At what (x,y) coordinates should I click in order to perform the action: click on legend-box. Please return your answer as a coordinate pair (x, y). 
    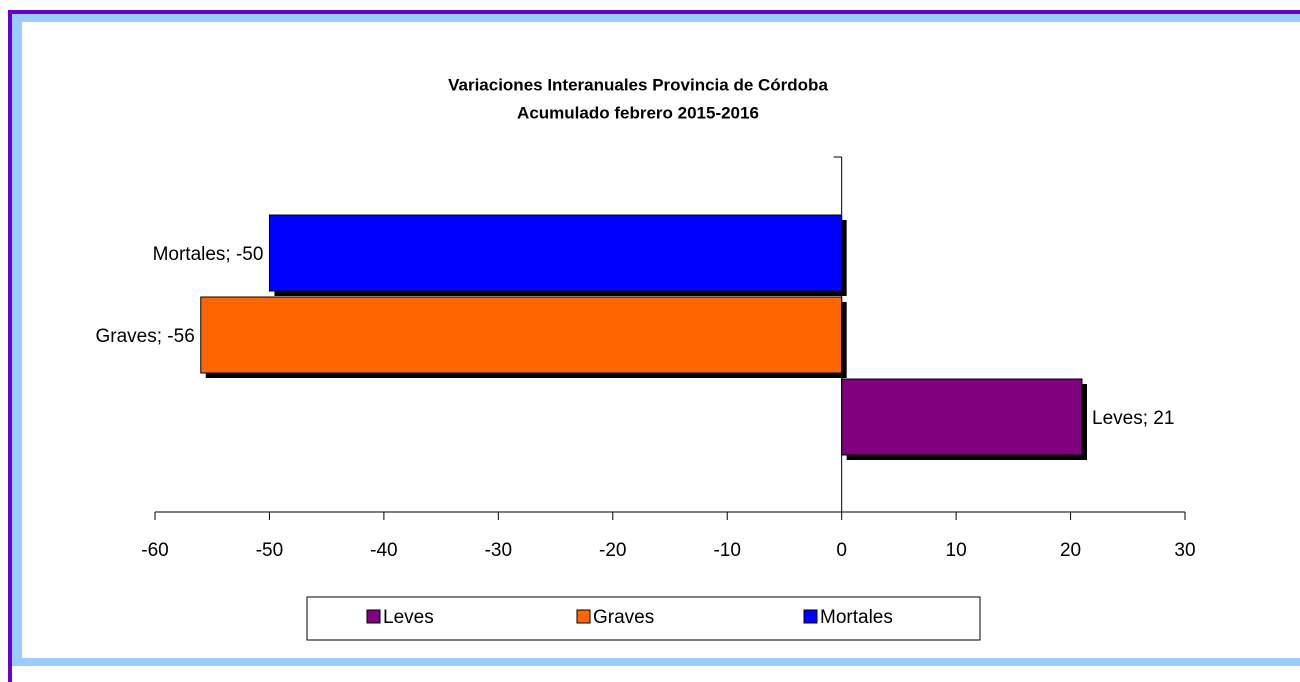
    Looking at the image, I should click on (643, 618).